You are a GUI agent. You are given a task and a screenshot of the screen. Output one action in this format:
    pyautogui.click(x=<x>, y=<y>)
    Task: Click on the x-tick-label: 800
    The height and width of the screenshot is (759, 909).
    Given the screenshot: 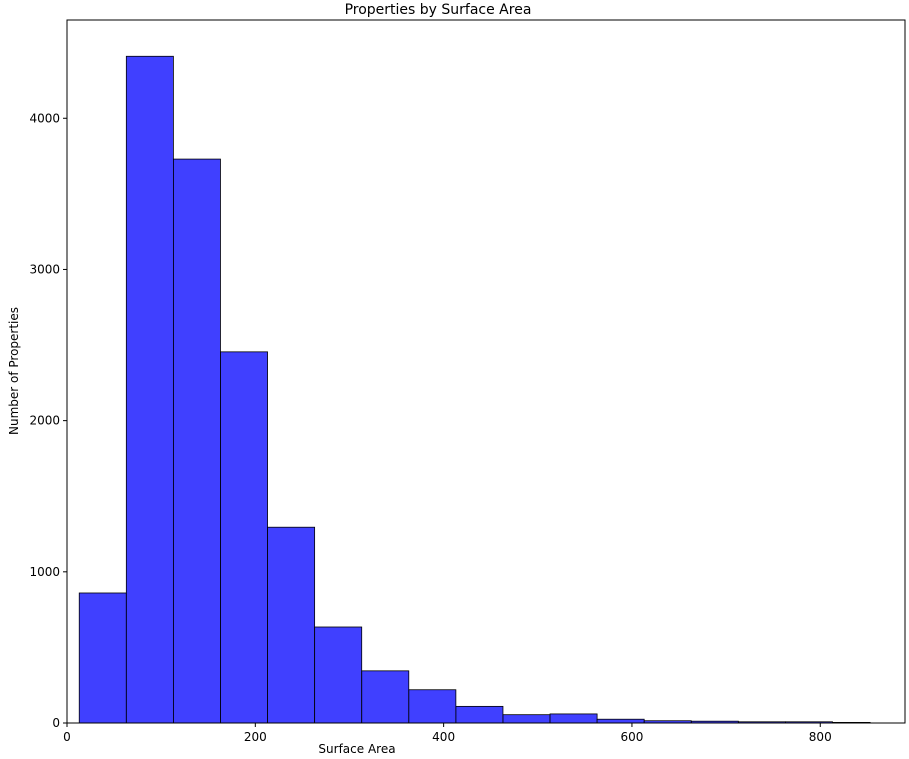 What is the action you would take?
    pyautogui.click(x=820, y=737)
    